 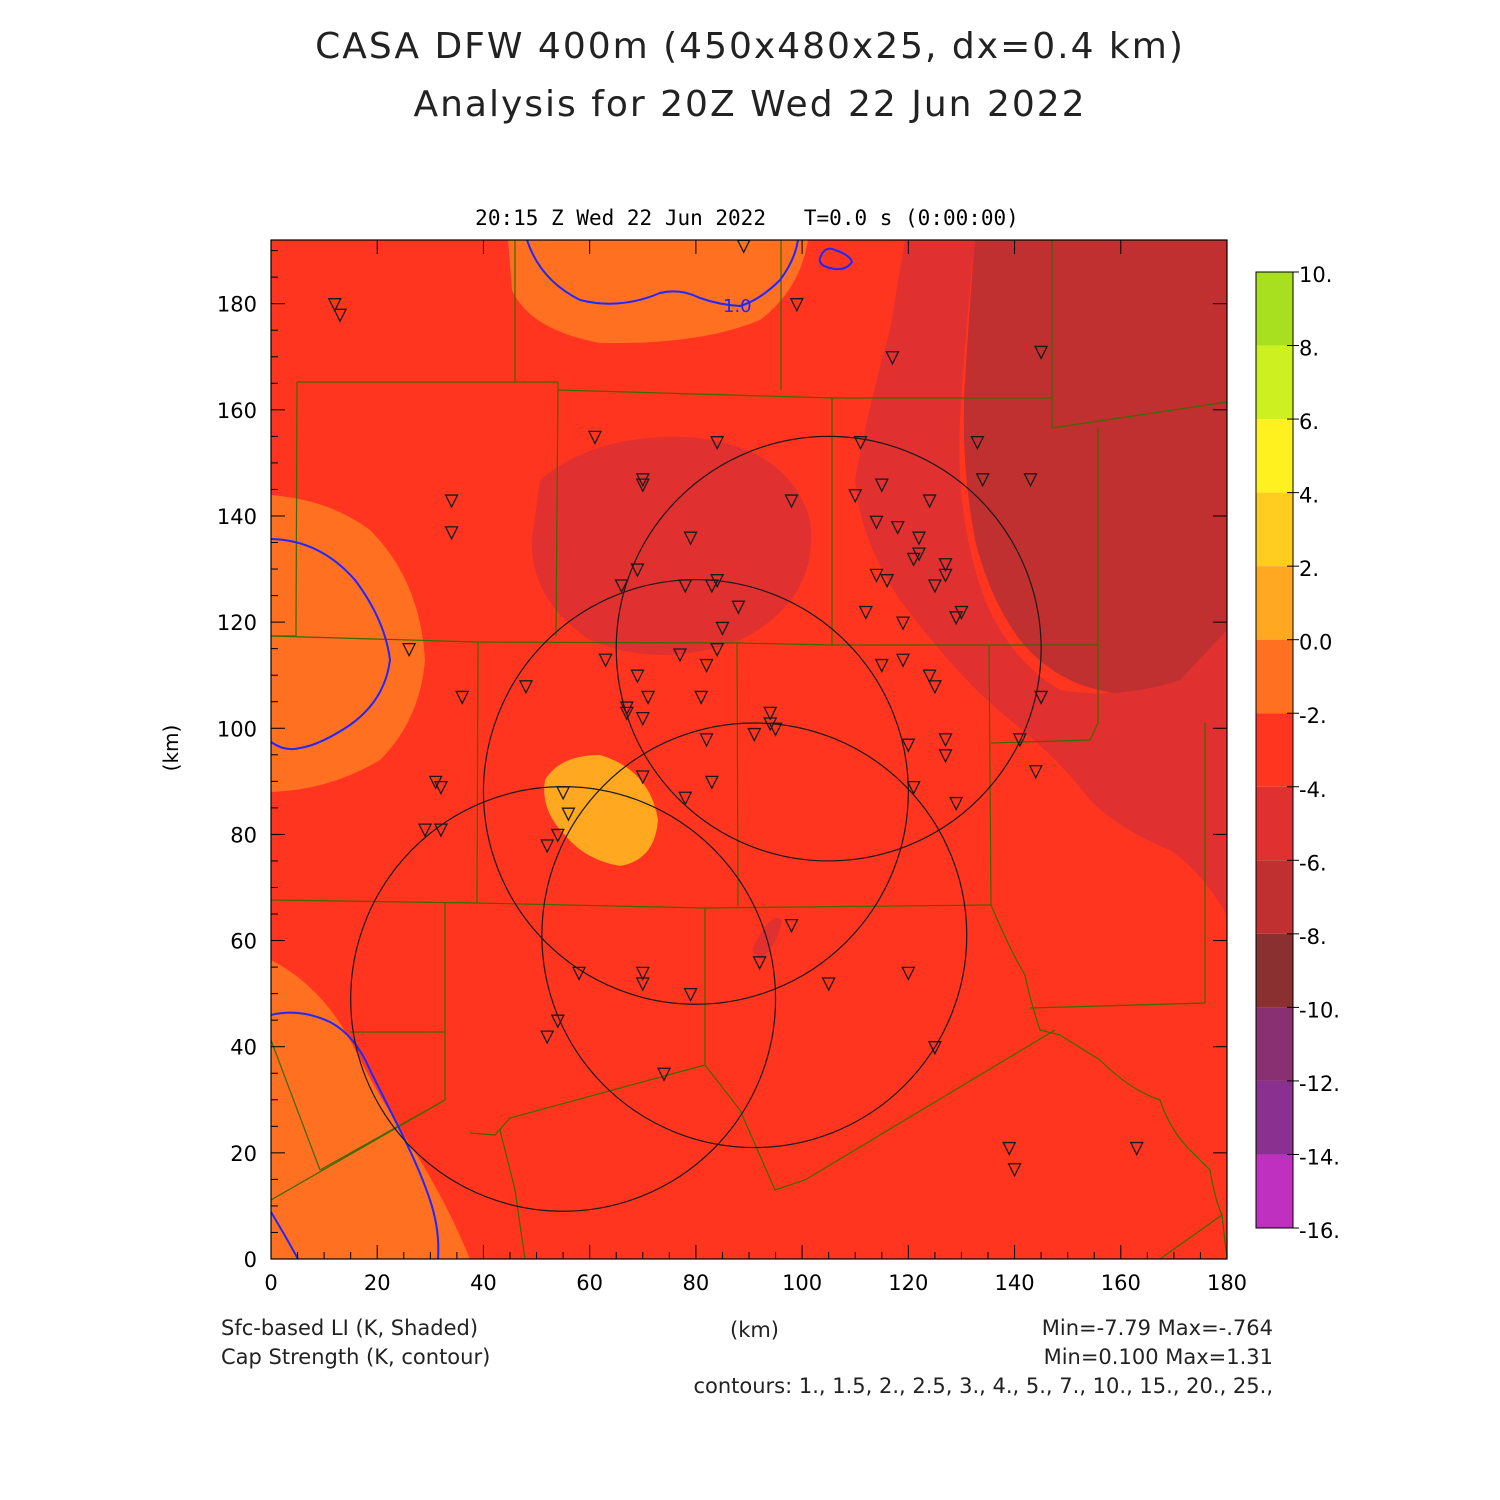 What do you see at coordinates (1309, 349) in the screenshot?
I see `colorbar-label: 8.` at bounding box center [1309, 349].